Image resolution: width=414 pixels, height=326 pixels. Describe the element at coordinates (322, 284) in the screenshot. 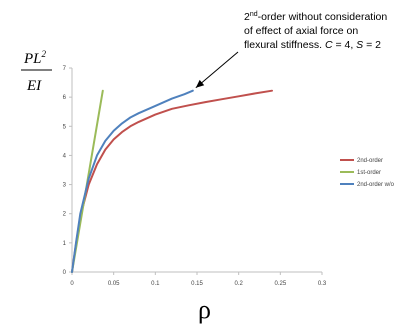

I see `x-tick-label: 0.3` at that location.